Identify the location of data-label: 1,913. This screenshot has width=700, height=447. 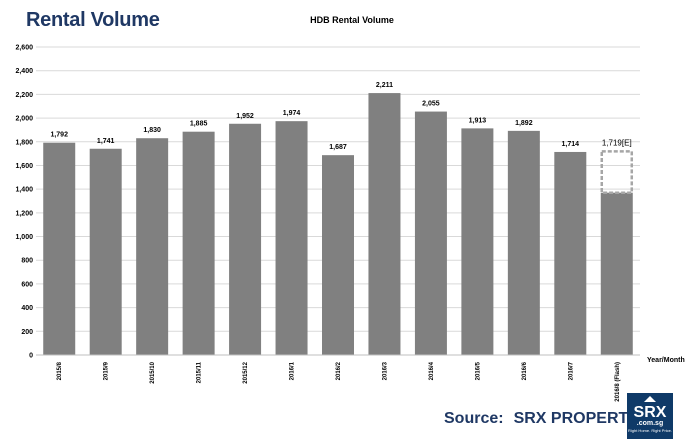
(478, 120).